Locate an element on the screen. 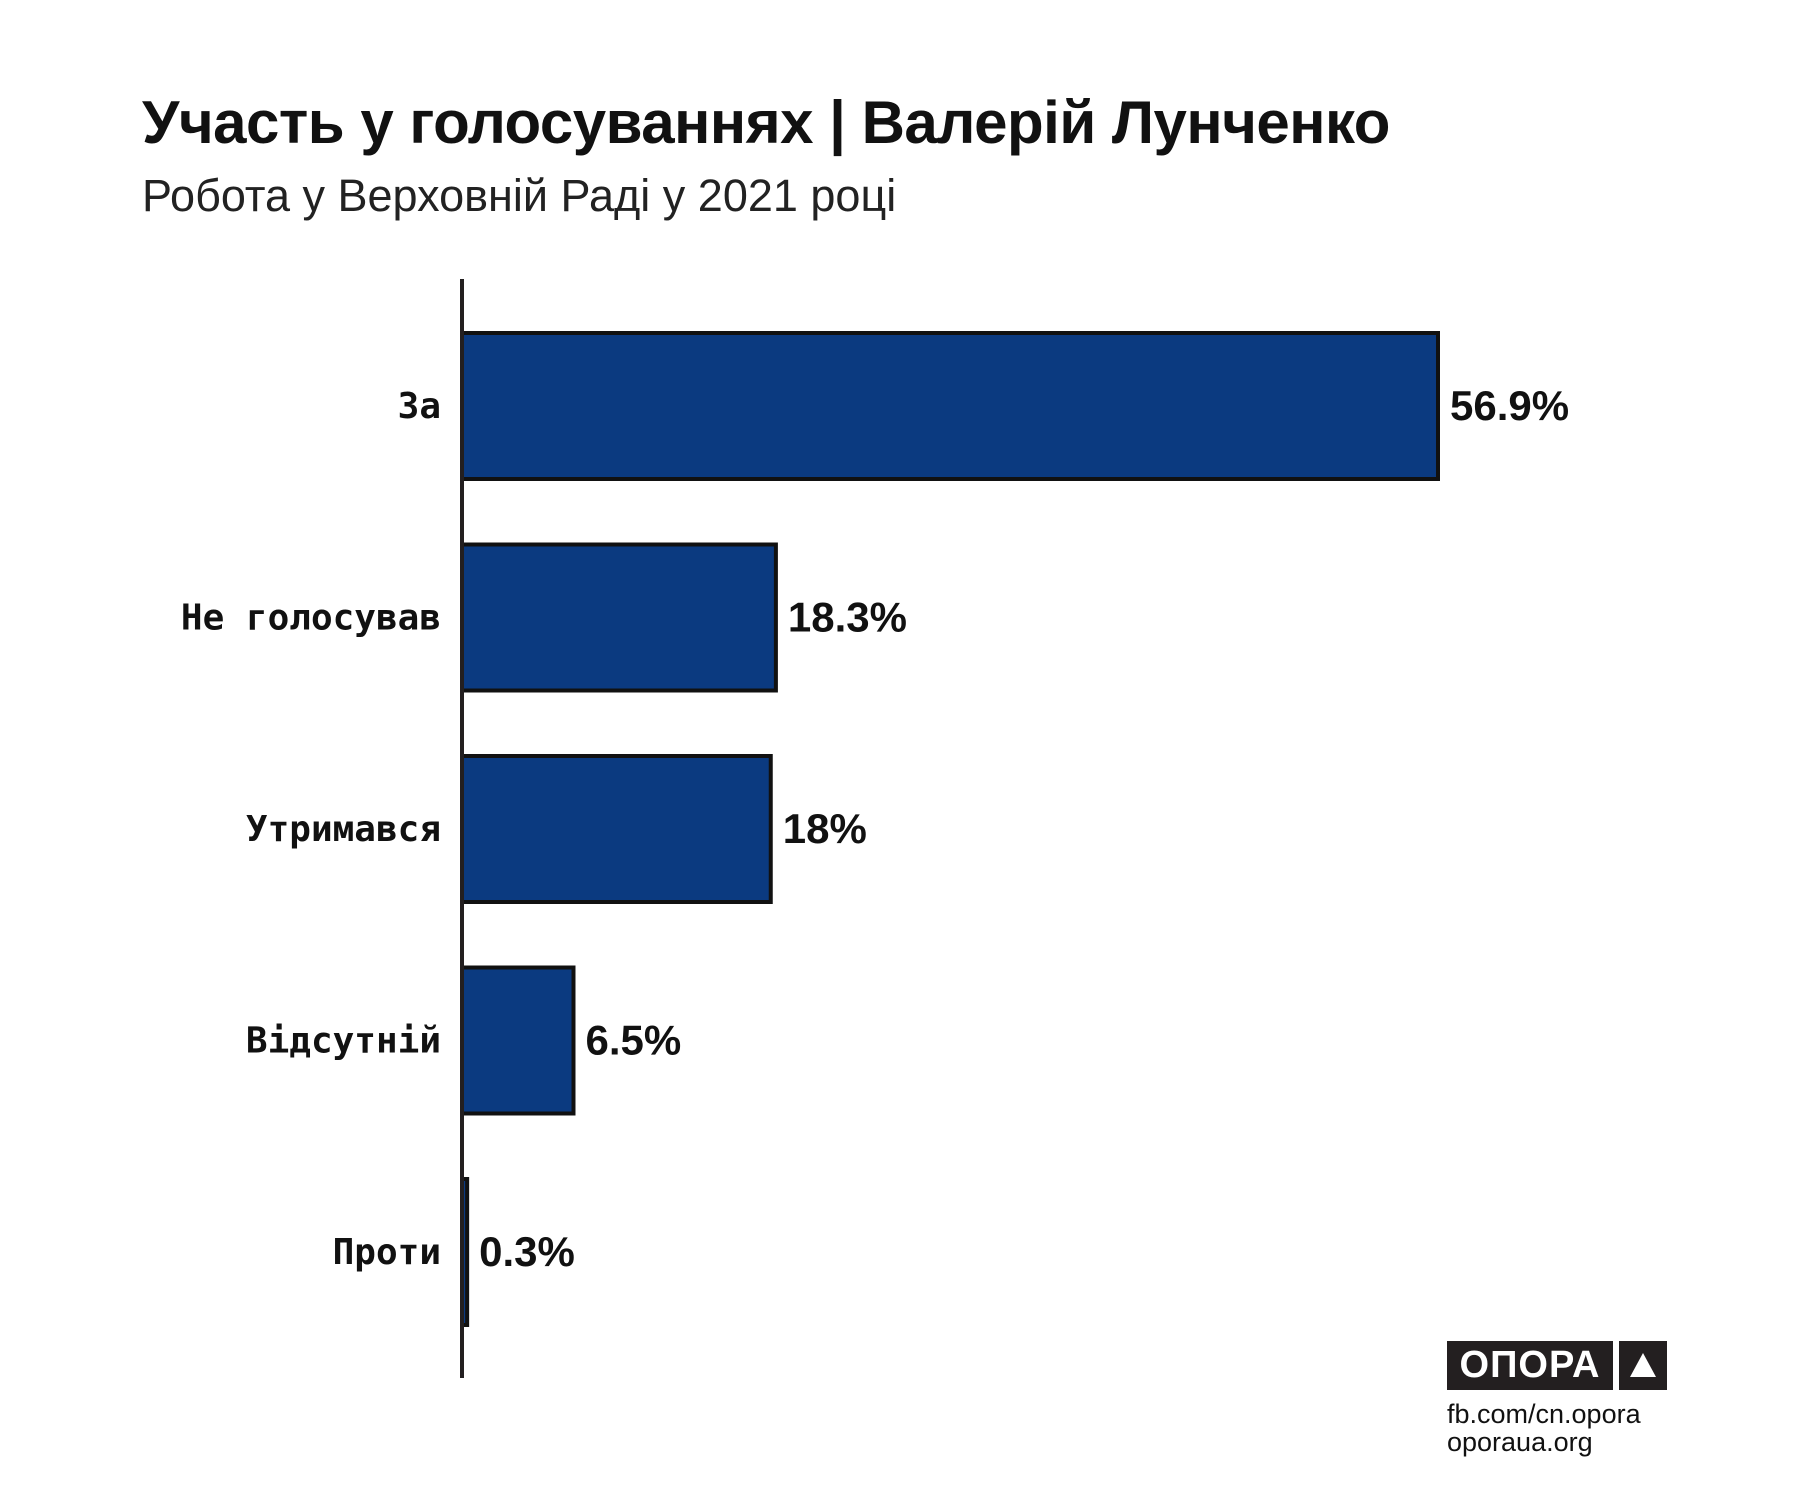  value-label: 18.3% is located at coordinates (847, 617).